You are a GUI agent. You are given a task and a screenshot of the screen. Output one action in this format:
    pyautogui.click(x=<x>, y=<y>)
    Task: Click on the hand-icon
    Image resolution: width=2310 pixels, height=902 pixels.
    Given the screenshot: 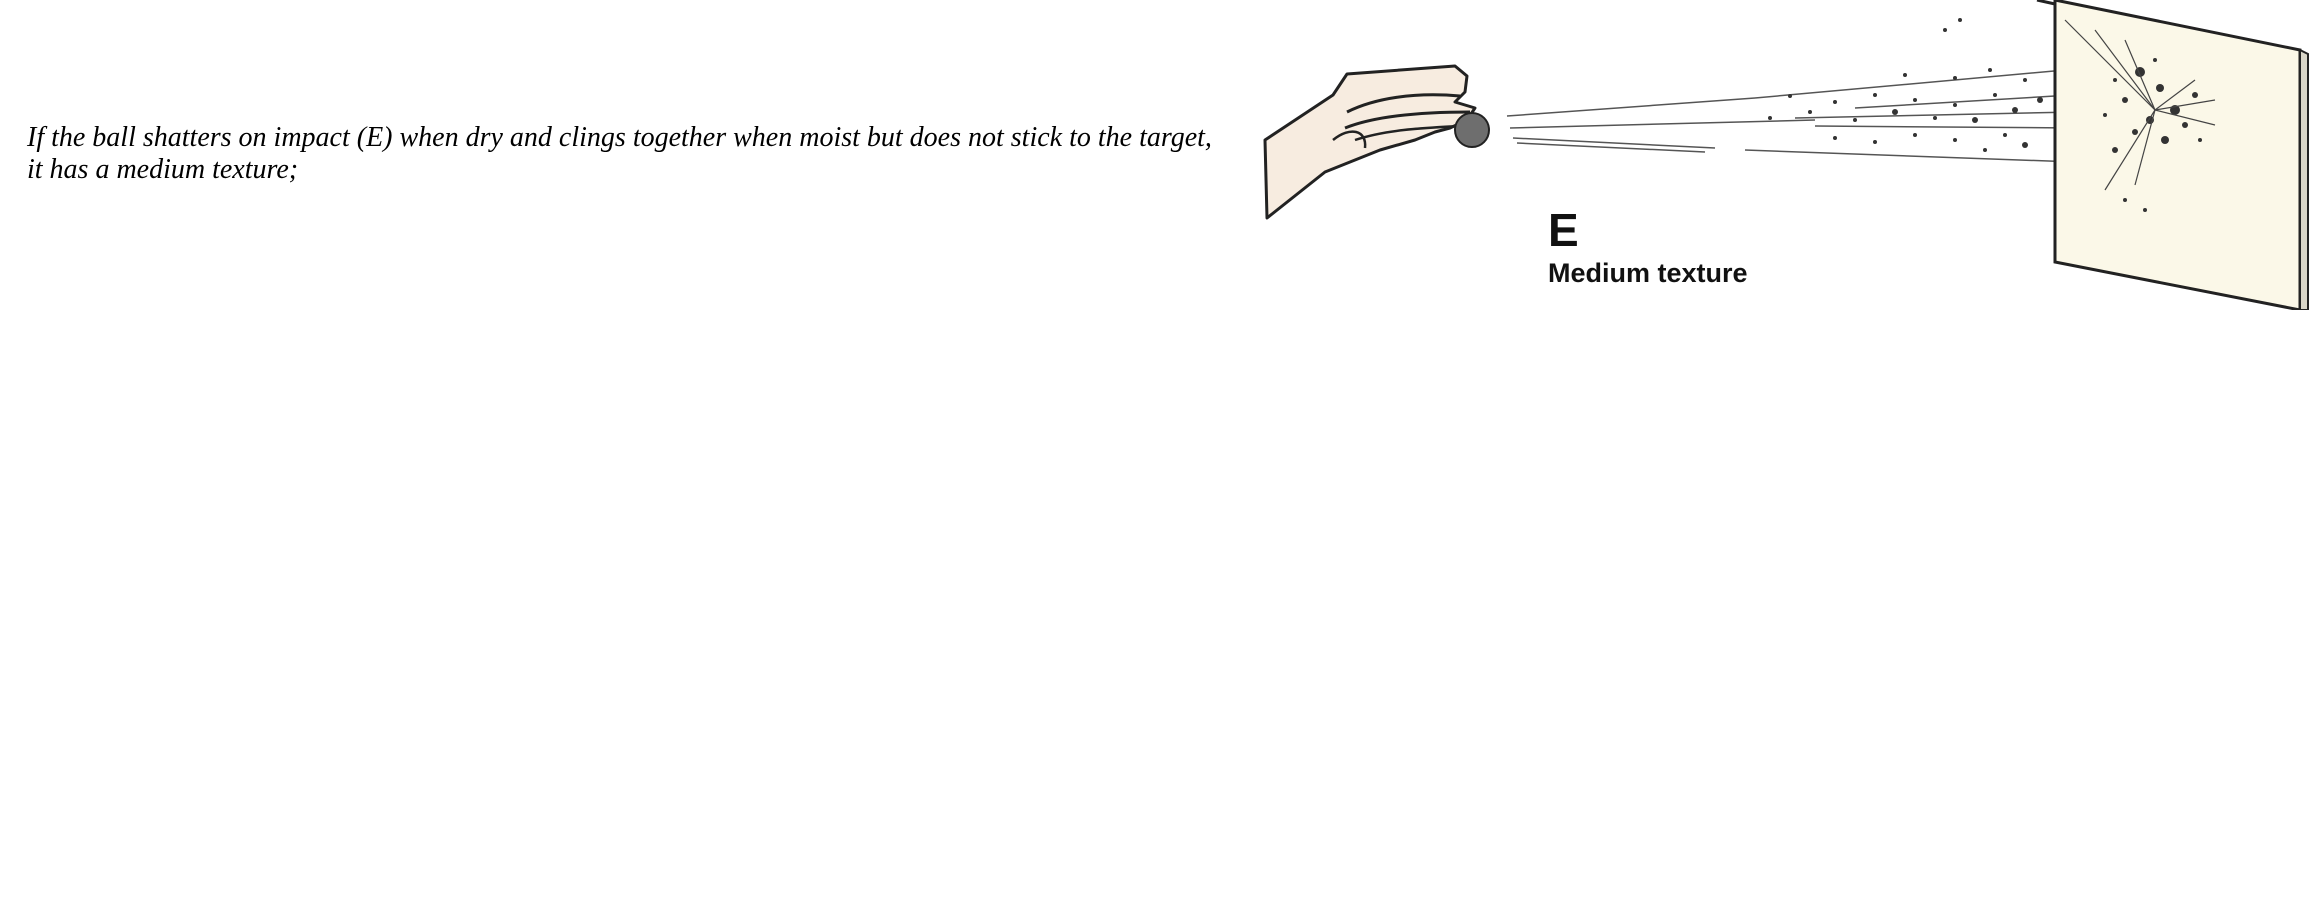 What is the action you would take?
    pyautogui.click(x=1370, y=142)
    